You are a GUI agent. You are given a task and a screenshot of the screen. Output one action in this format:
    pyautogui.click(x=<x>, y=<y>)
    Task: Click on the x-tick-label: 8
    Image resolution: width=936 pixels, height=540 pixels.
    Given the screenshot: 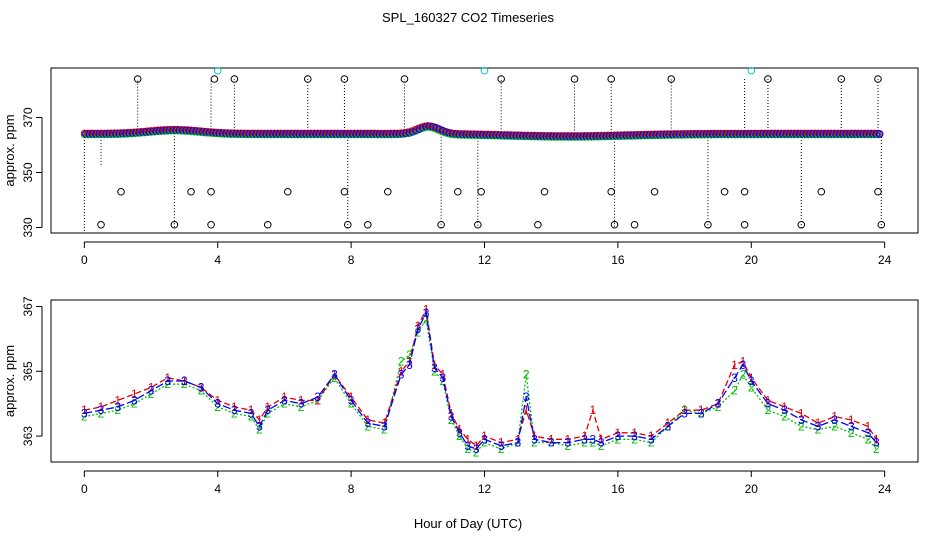 What is the action you would take?
    pyautogui.click(x=351, y=260)
    